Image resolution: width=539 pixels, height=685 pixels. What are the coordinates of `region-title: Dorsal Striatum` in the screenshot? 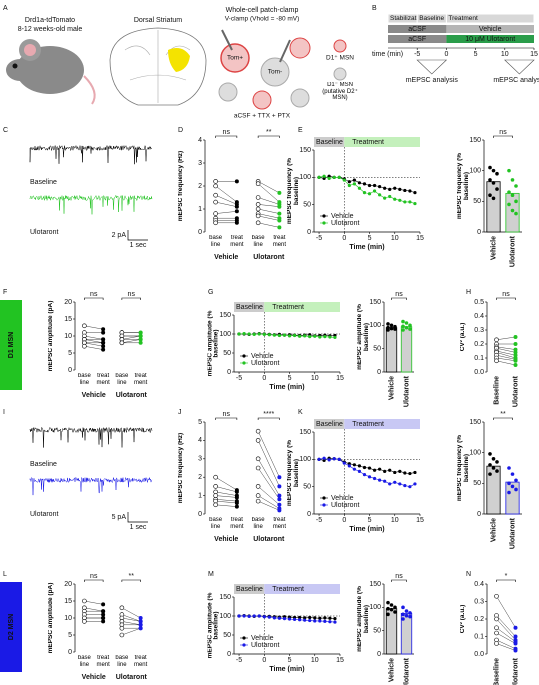 It's located at (158, 20).